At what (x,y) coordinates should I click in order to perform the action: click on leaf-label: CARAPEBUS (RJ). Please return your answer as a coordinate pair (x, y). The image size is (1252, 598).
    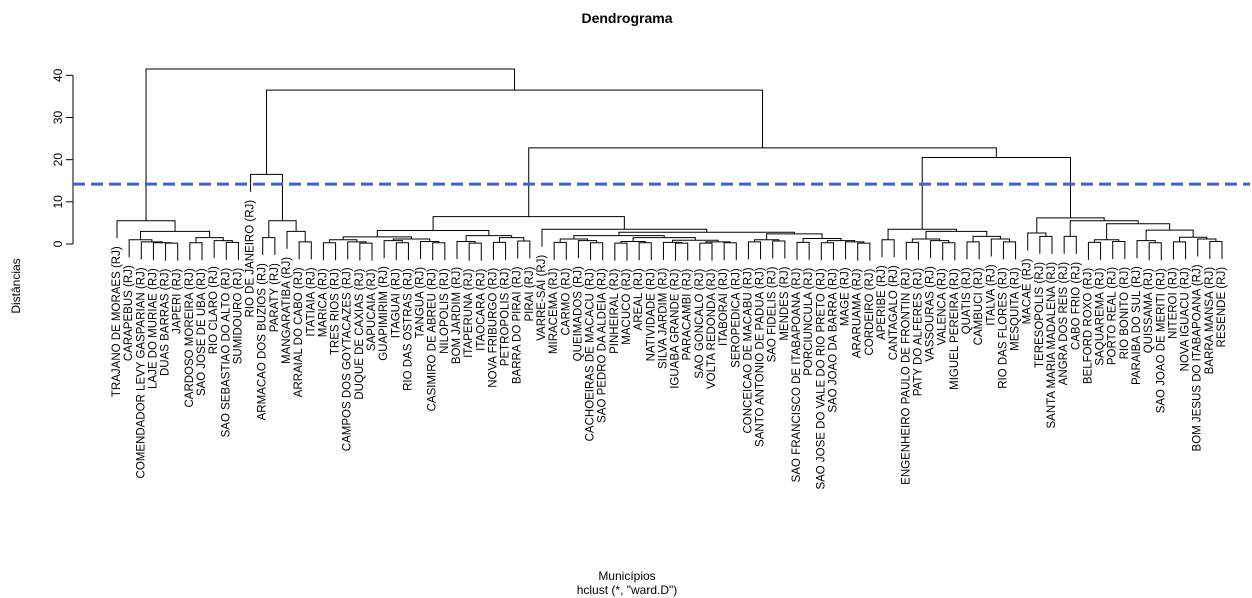
    Looking at the image, I should click on (129, 313).